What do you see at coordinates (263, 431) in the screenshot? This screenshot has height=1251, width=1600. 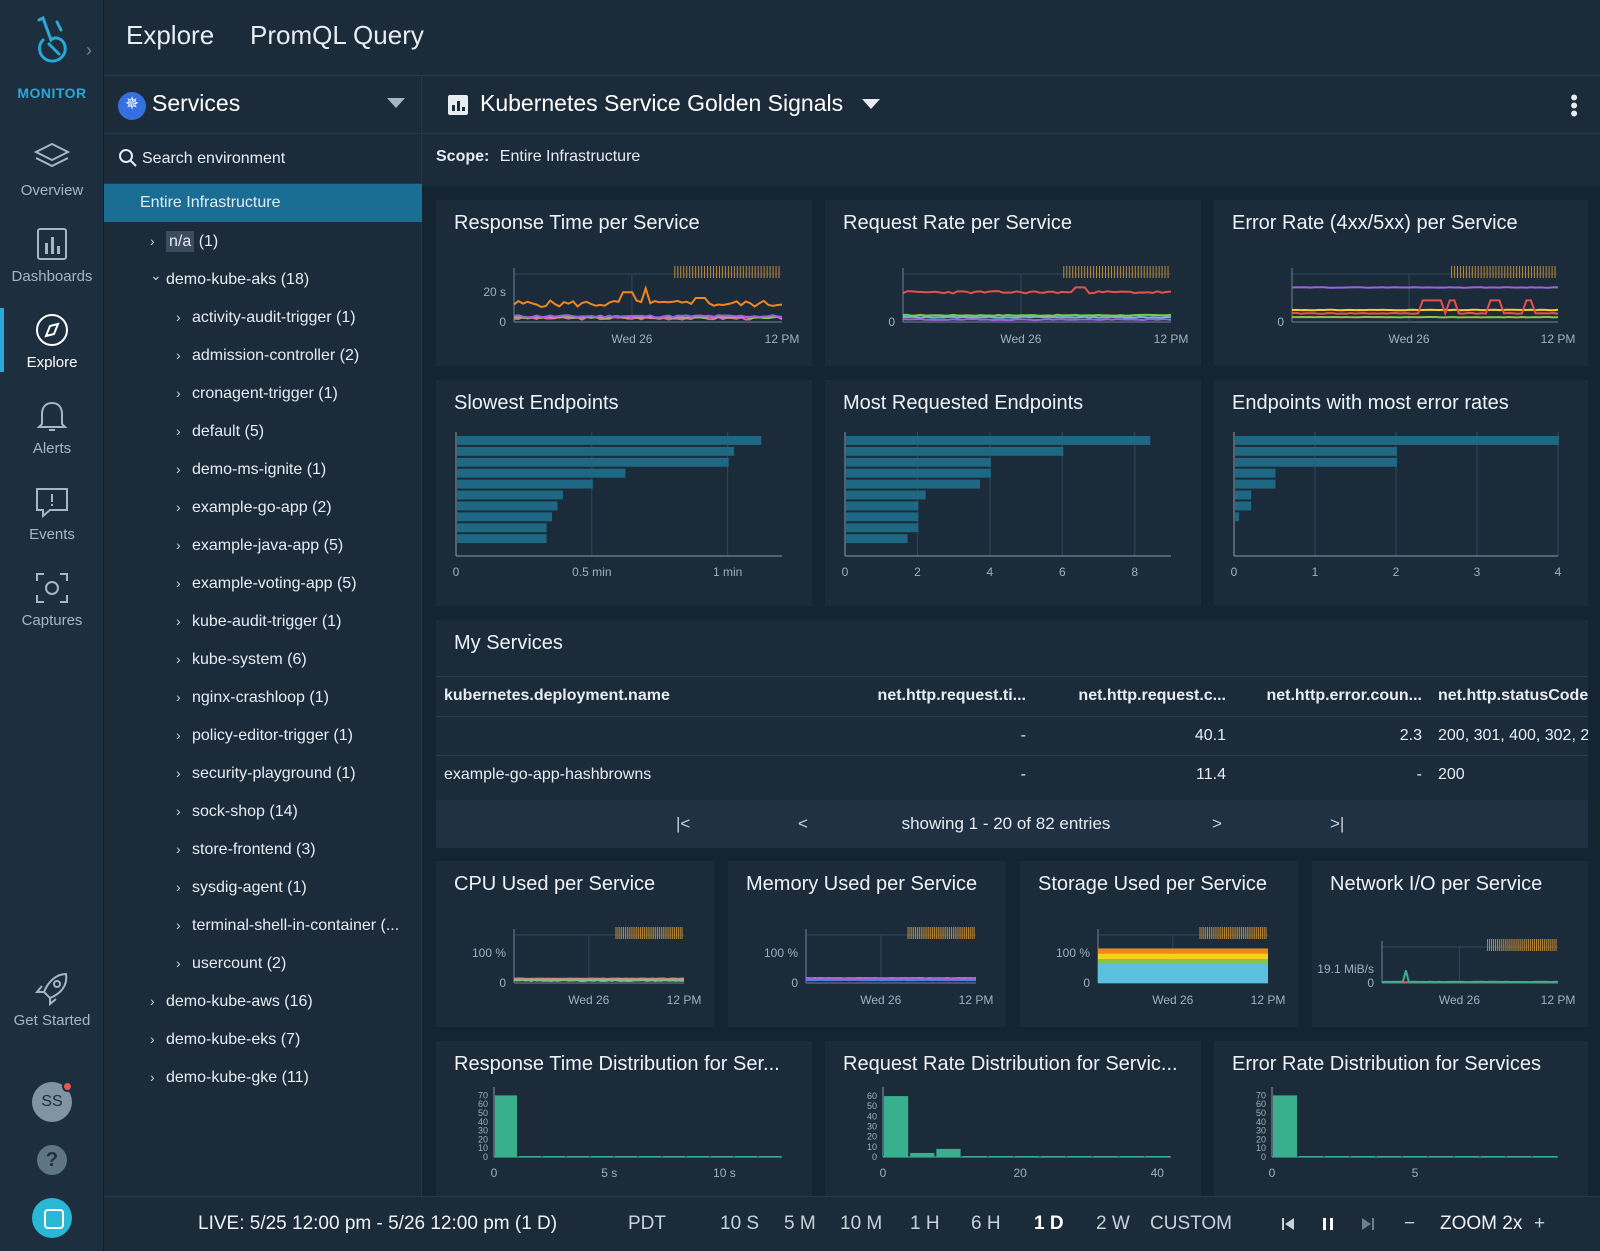 I see `tree-item-default: › default (5)` at bounding box center [263, 431].